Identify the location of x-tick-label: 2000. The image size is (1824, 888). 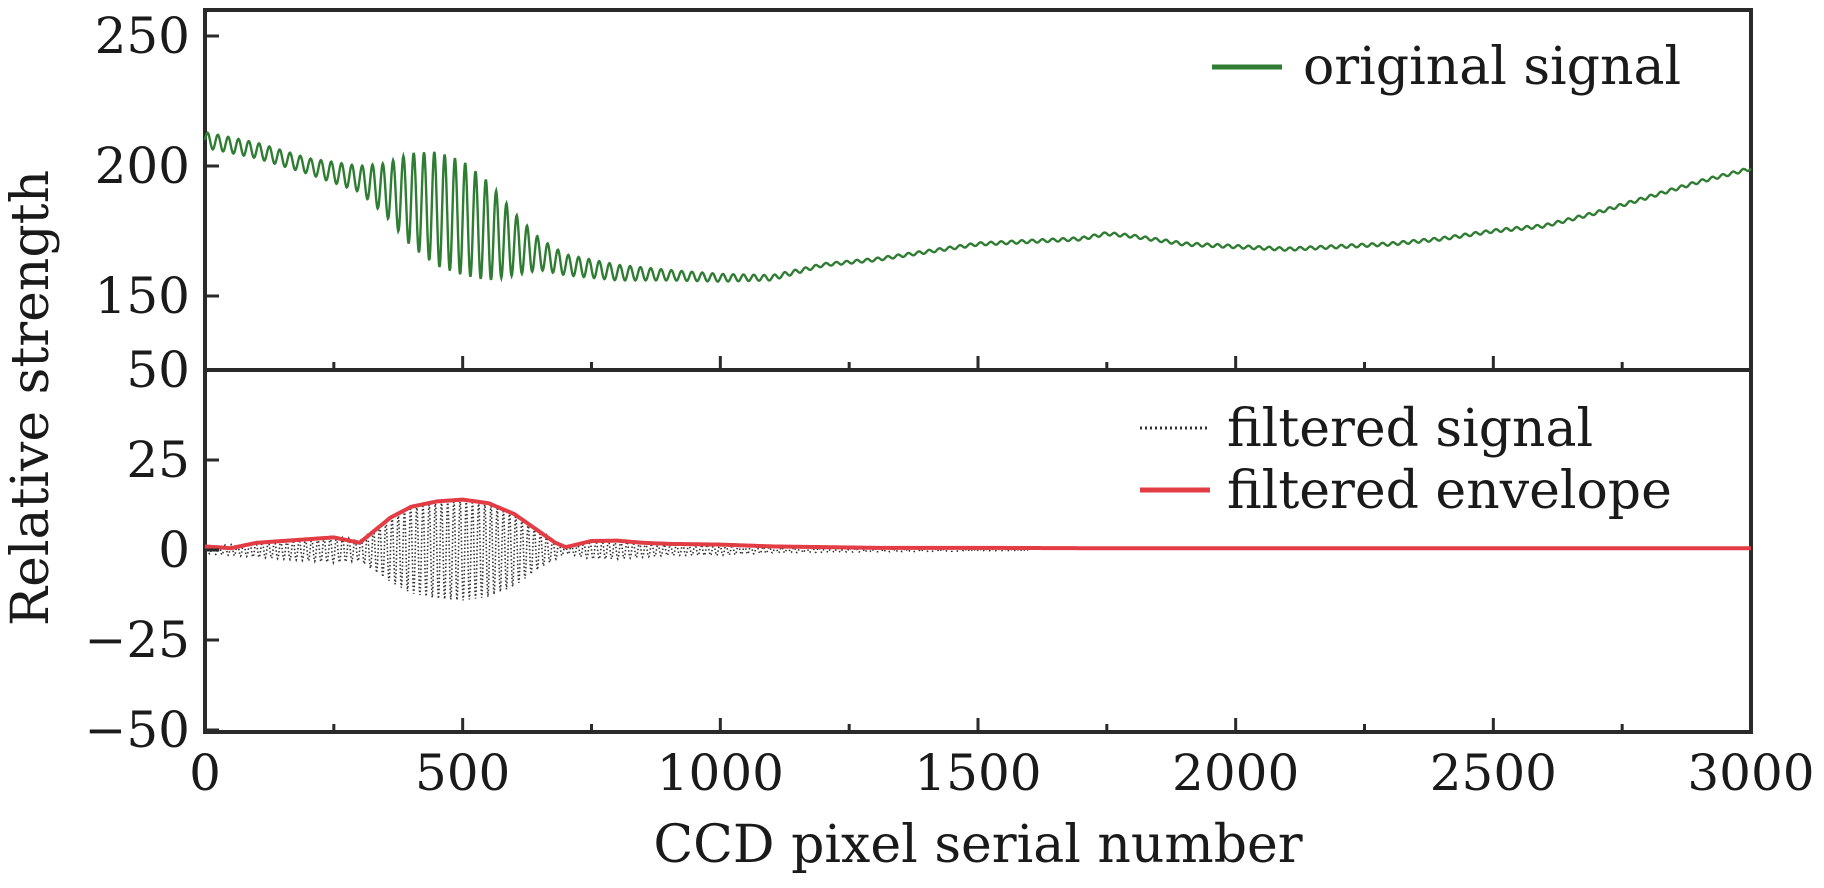
(1235, 773).